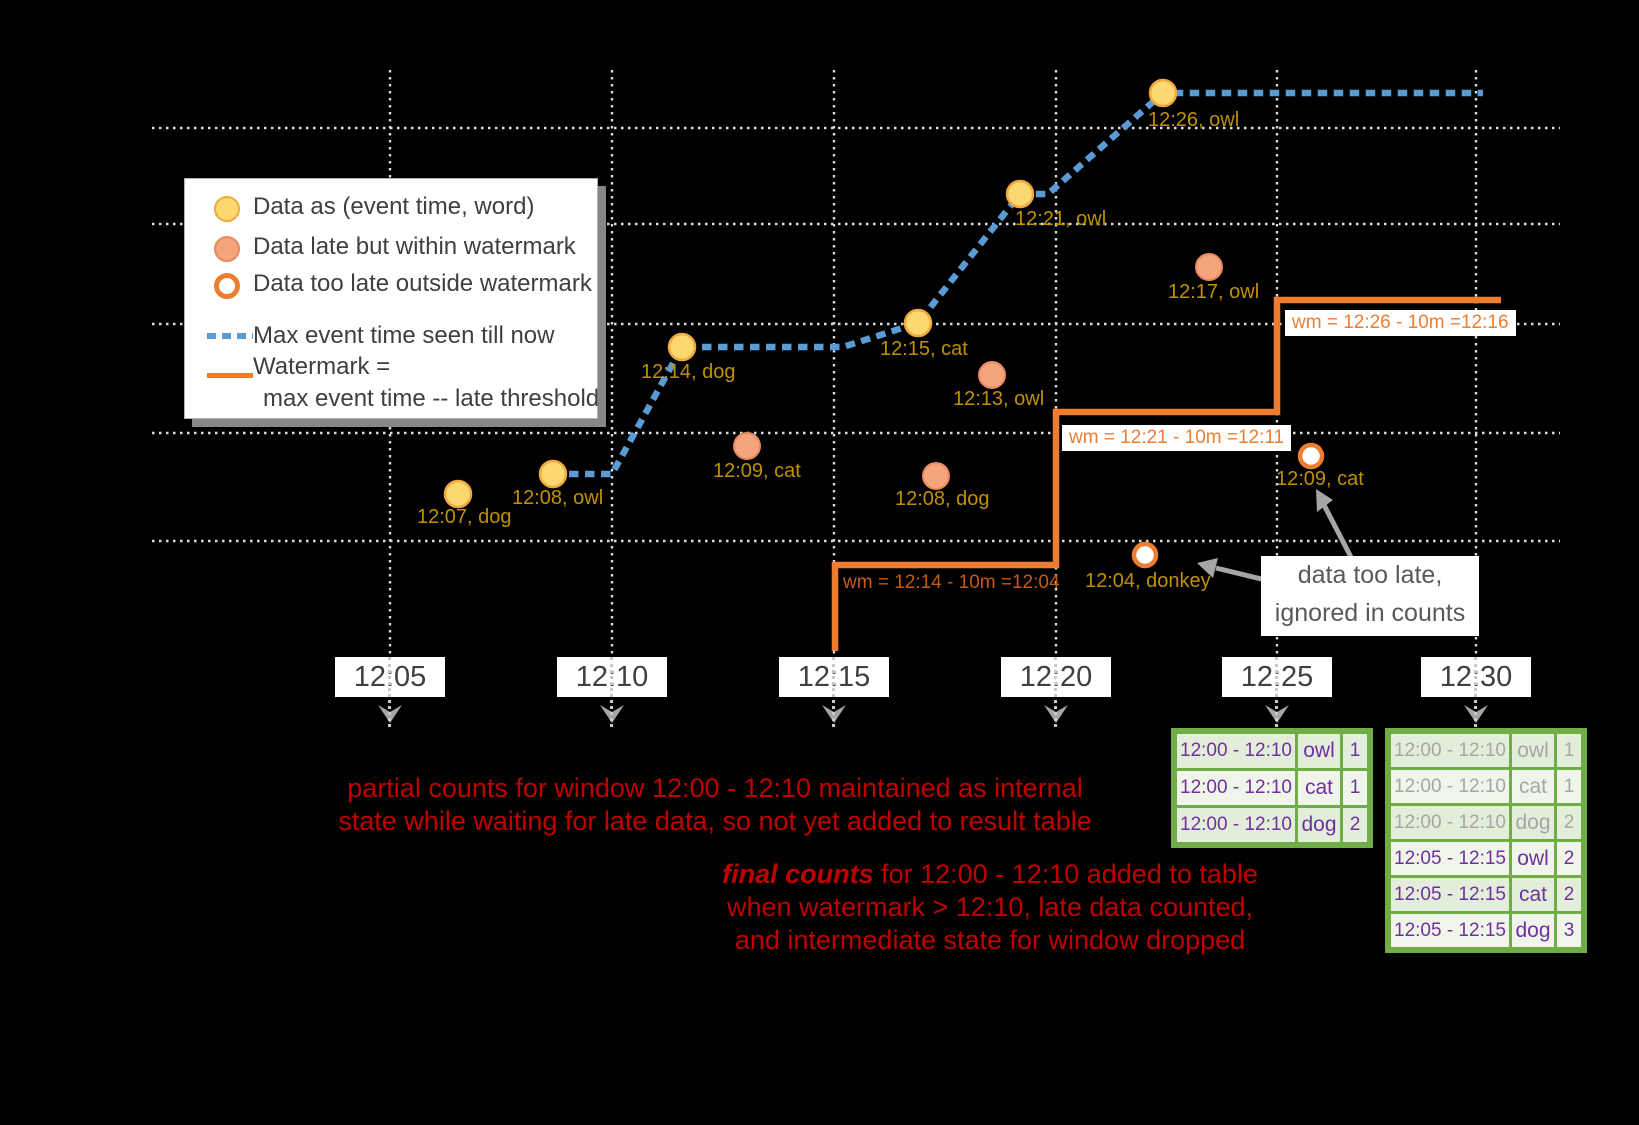  I want to click on result-table-row: 12:05 - 12:15 owl 2, so click(1486, 858).